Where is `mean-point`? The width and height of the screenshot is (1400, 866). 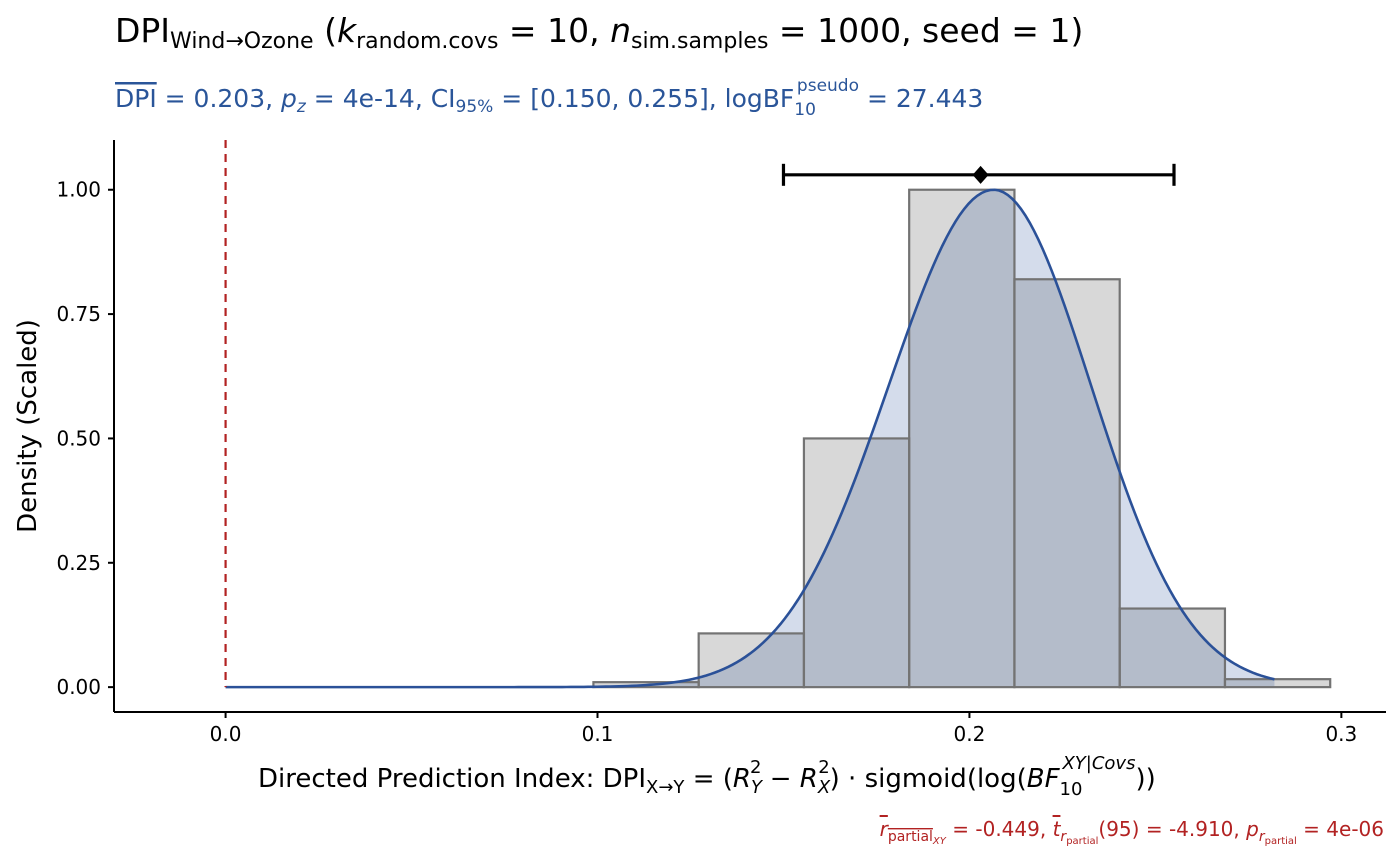
mean-point is located at coordinates (980, 174).